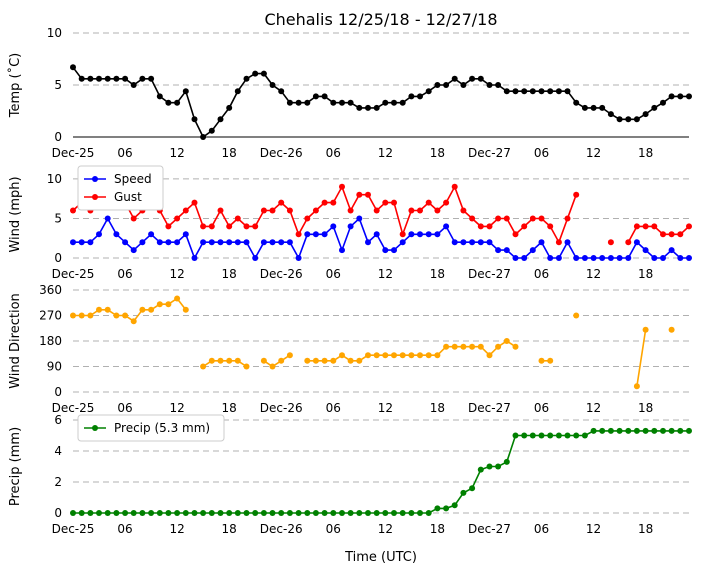 The width and height of the screenshot is (704, 573). Describe the element at coordinates (593, 408) in the screenshot. I see `dir-xtick-label: 12` at that location.